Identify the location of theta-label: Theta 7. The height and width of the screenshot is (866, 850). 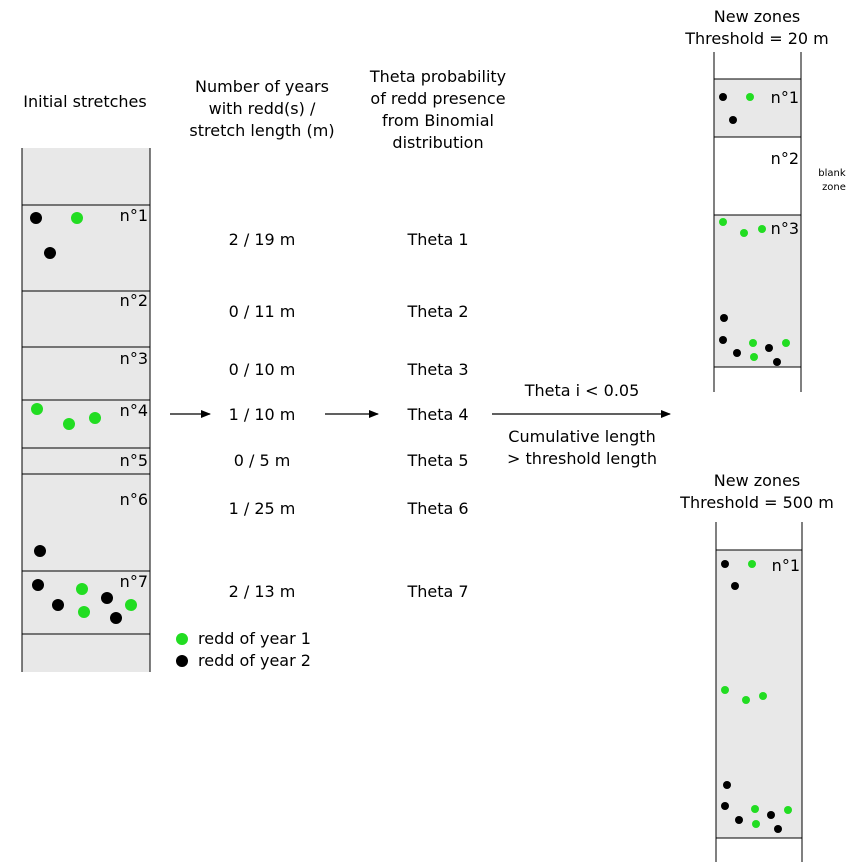
(437, 591).